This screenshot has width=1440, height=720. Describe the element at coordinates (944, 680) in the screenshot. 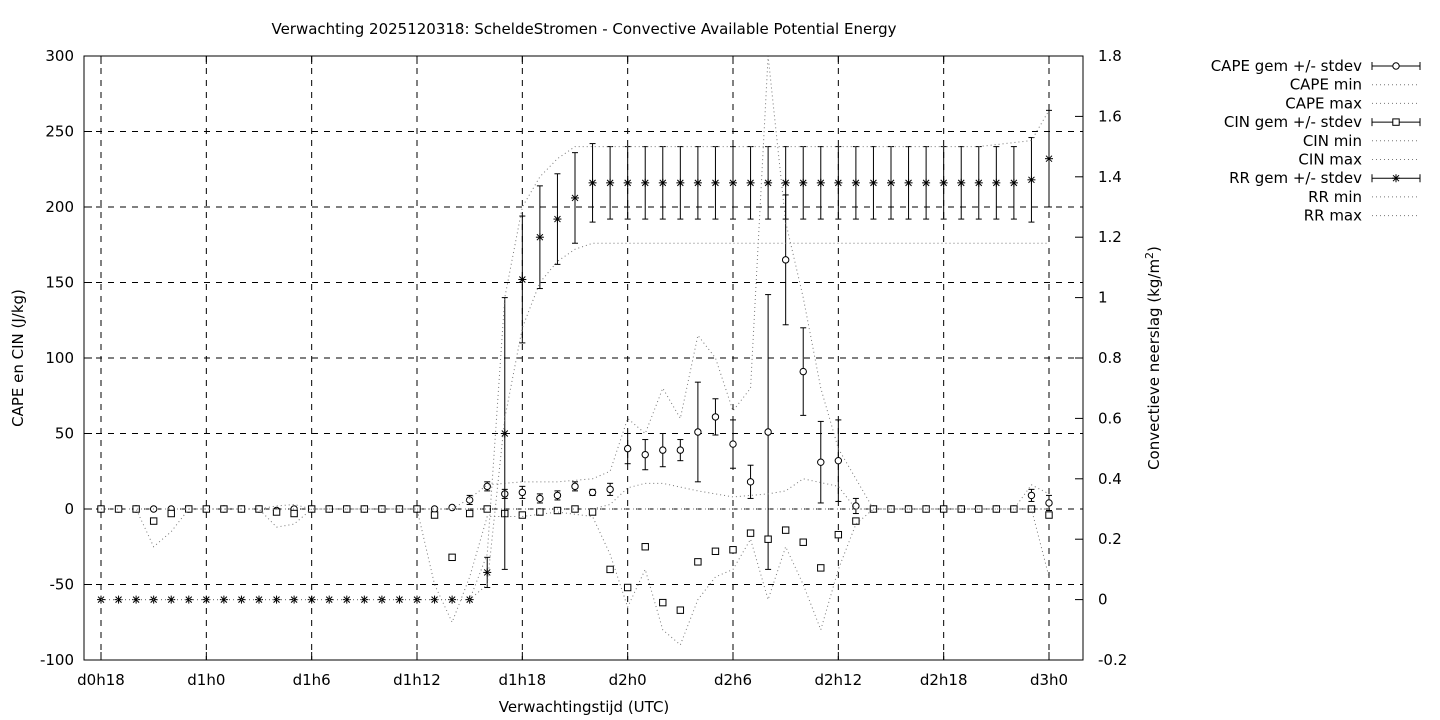

I see `x-tick-label: d2h18` at that location.